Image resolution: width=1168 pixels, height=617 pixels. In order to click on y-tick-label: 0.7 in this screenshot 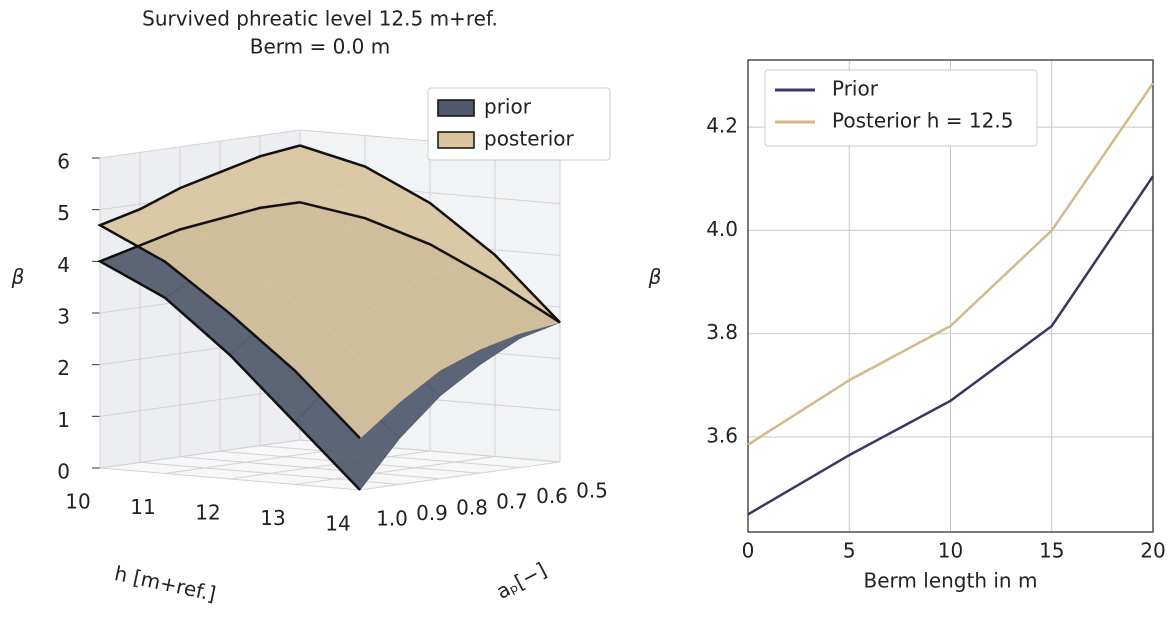, I will do `click(512, 502)`.